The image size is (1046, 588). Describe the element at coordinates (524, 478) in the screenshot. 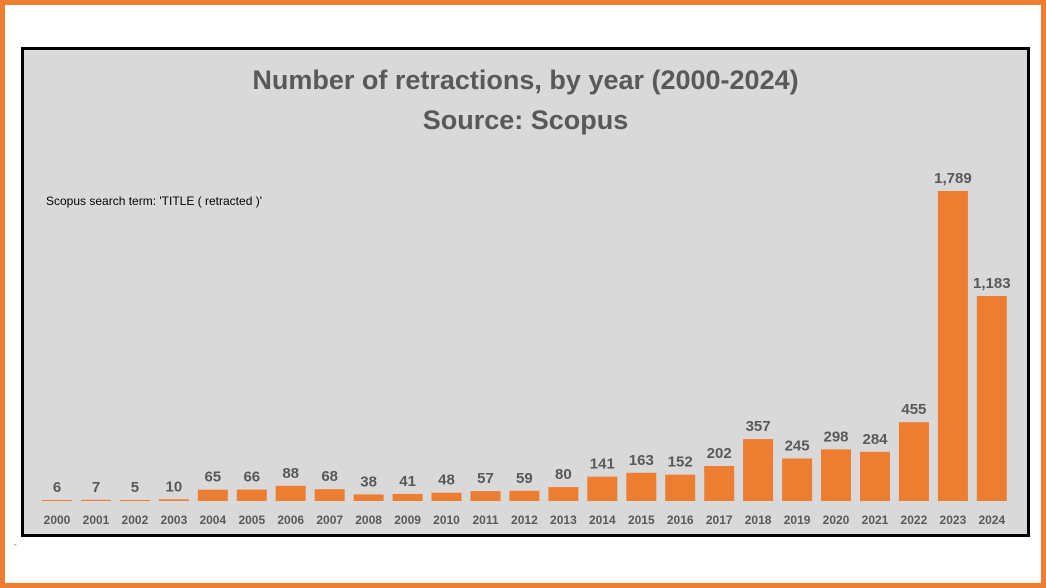

I see `data-label-2012: 59` at that location.